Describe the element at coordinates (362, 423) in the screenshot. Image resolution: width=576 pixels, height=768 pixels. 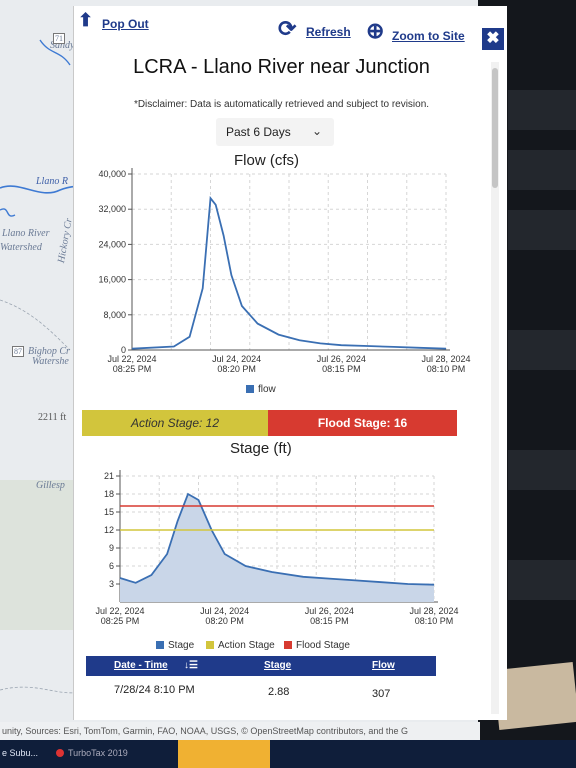
I see `flood-stage-label: Flood Stage: 16` at that location.